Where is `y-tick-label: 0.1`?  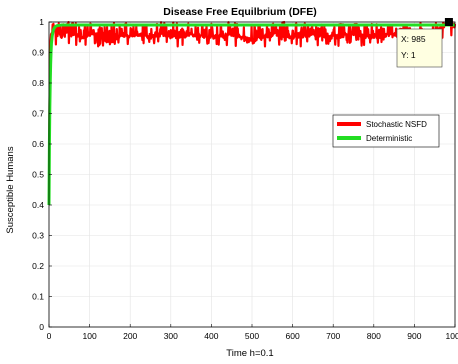 y-tick-label: 0.1 is located at coordinates (38, 297).